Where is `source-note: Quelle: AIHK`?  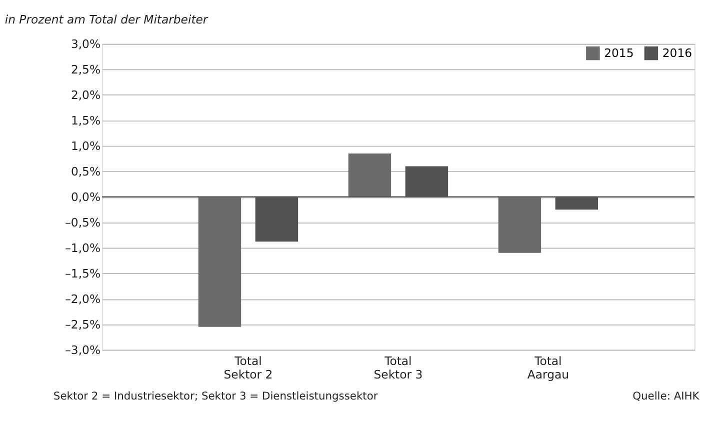
source-note: Quelle: AIHK is located at coordinates (666, 395).